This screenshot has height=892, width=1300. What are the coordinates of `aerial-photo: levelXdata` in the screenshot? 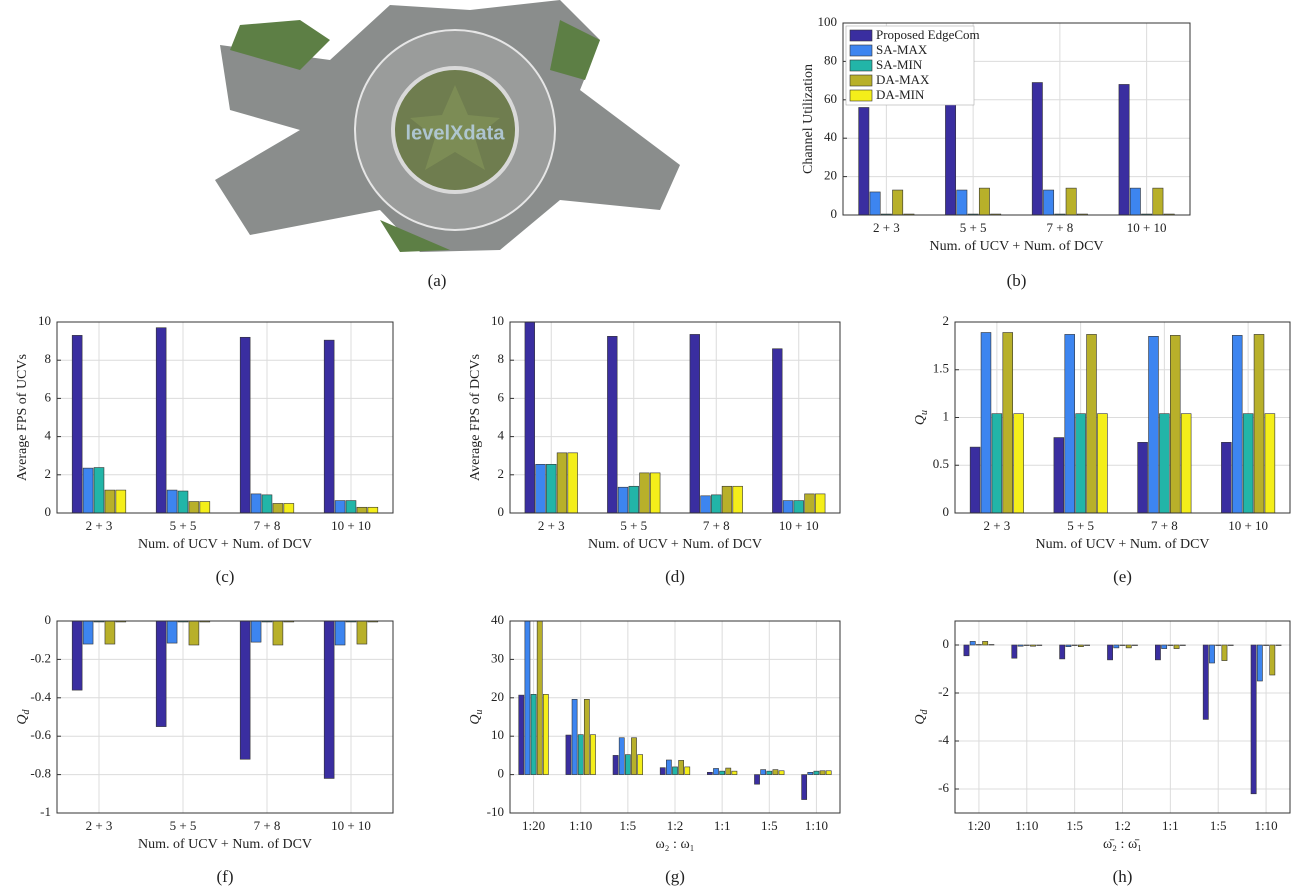 It's located at (447, 126).